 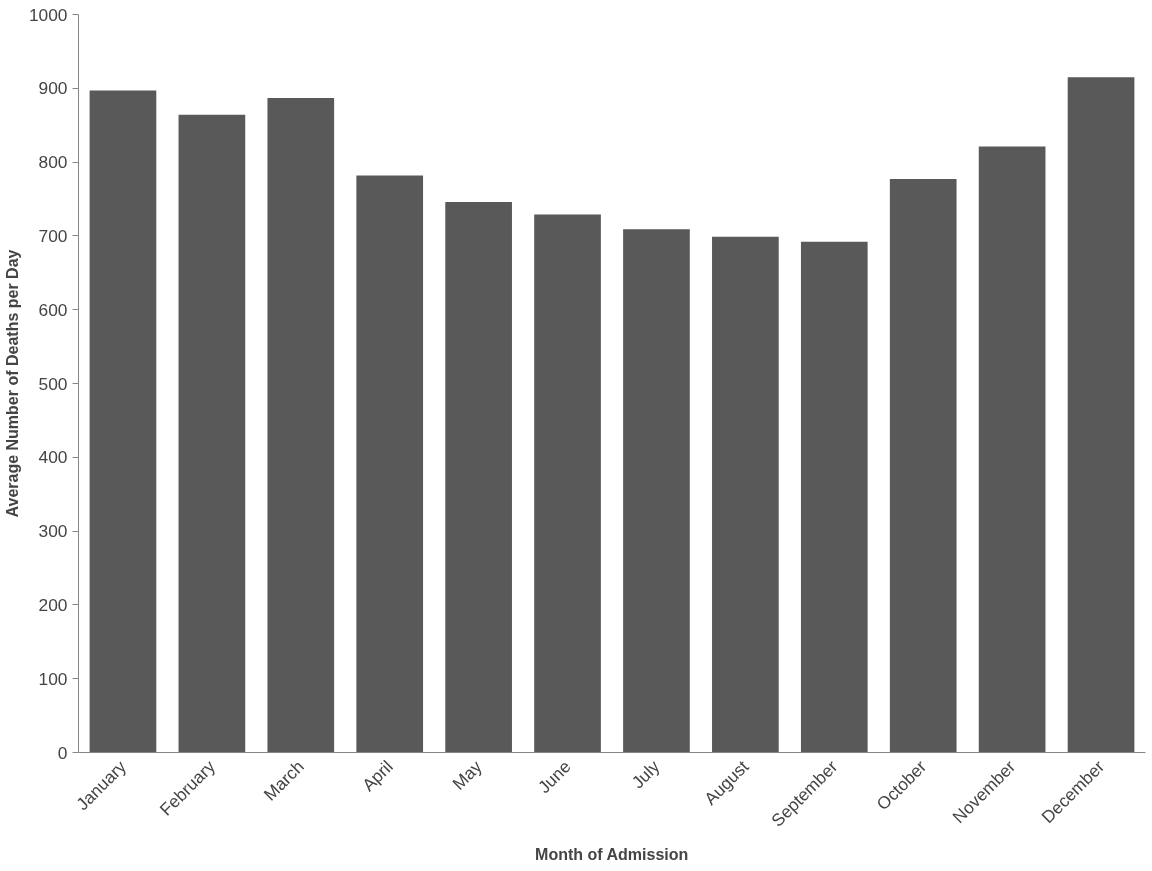 What do you see at coordinates (48, 14) in the screenshot?
I see `y-tick-label: 1000` at bounding box center [48, 14].